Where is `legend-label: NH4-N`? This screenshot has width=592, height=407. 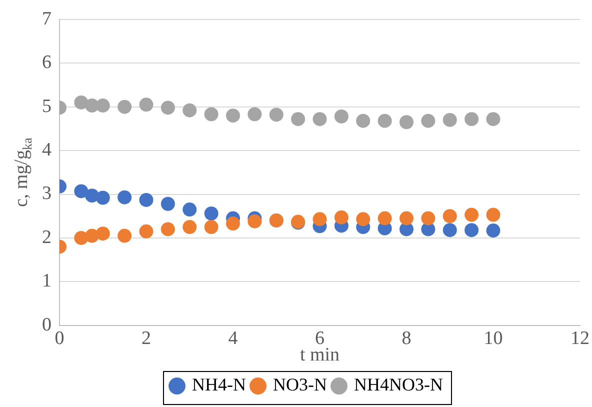 legend-label: NH4-N is located at coordinates (219, 384).